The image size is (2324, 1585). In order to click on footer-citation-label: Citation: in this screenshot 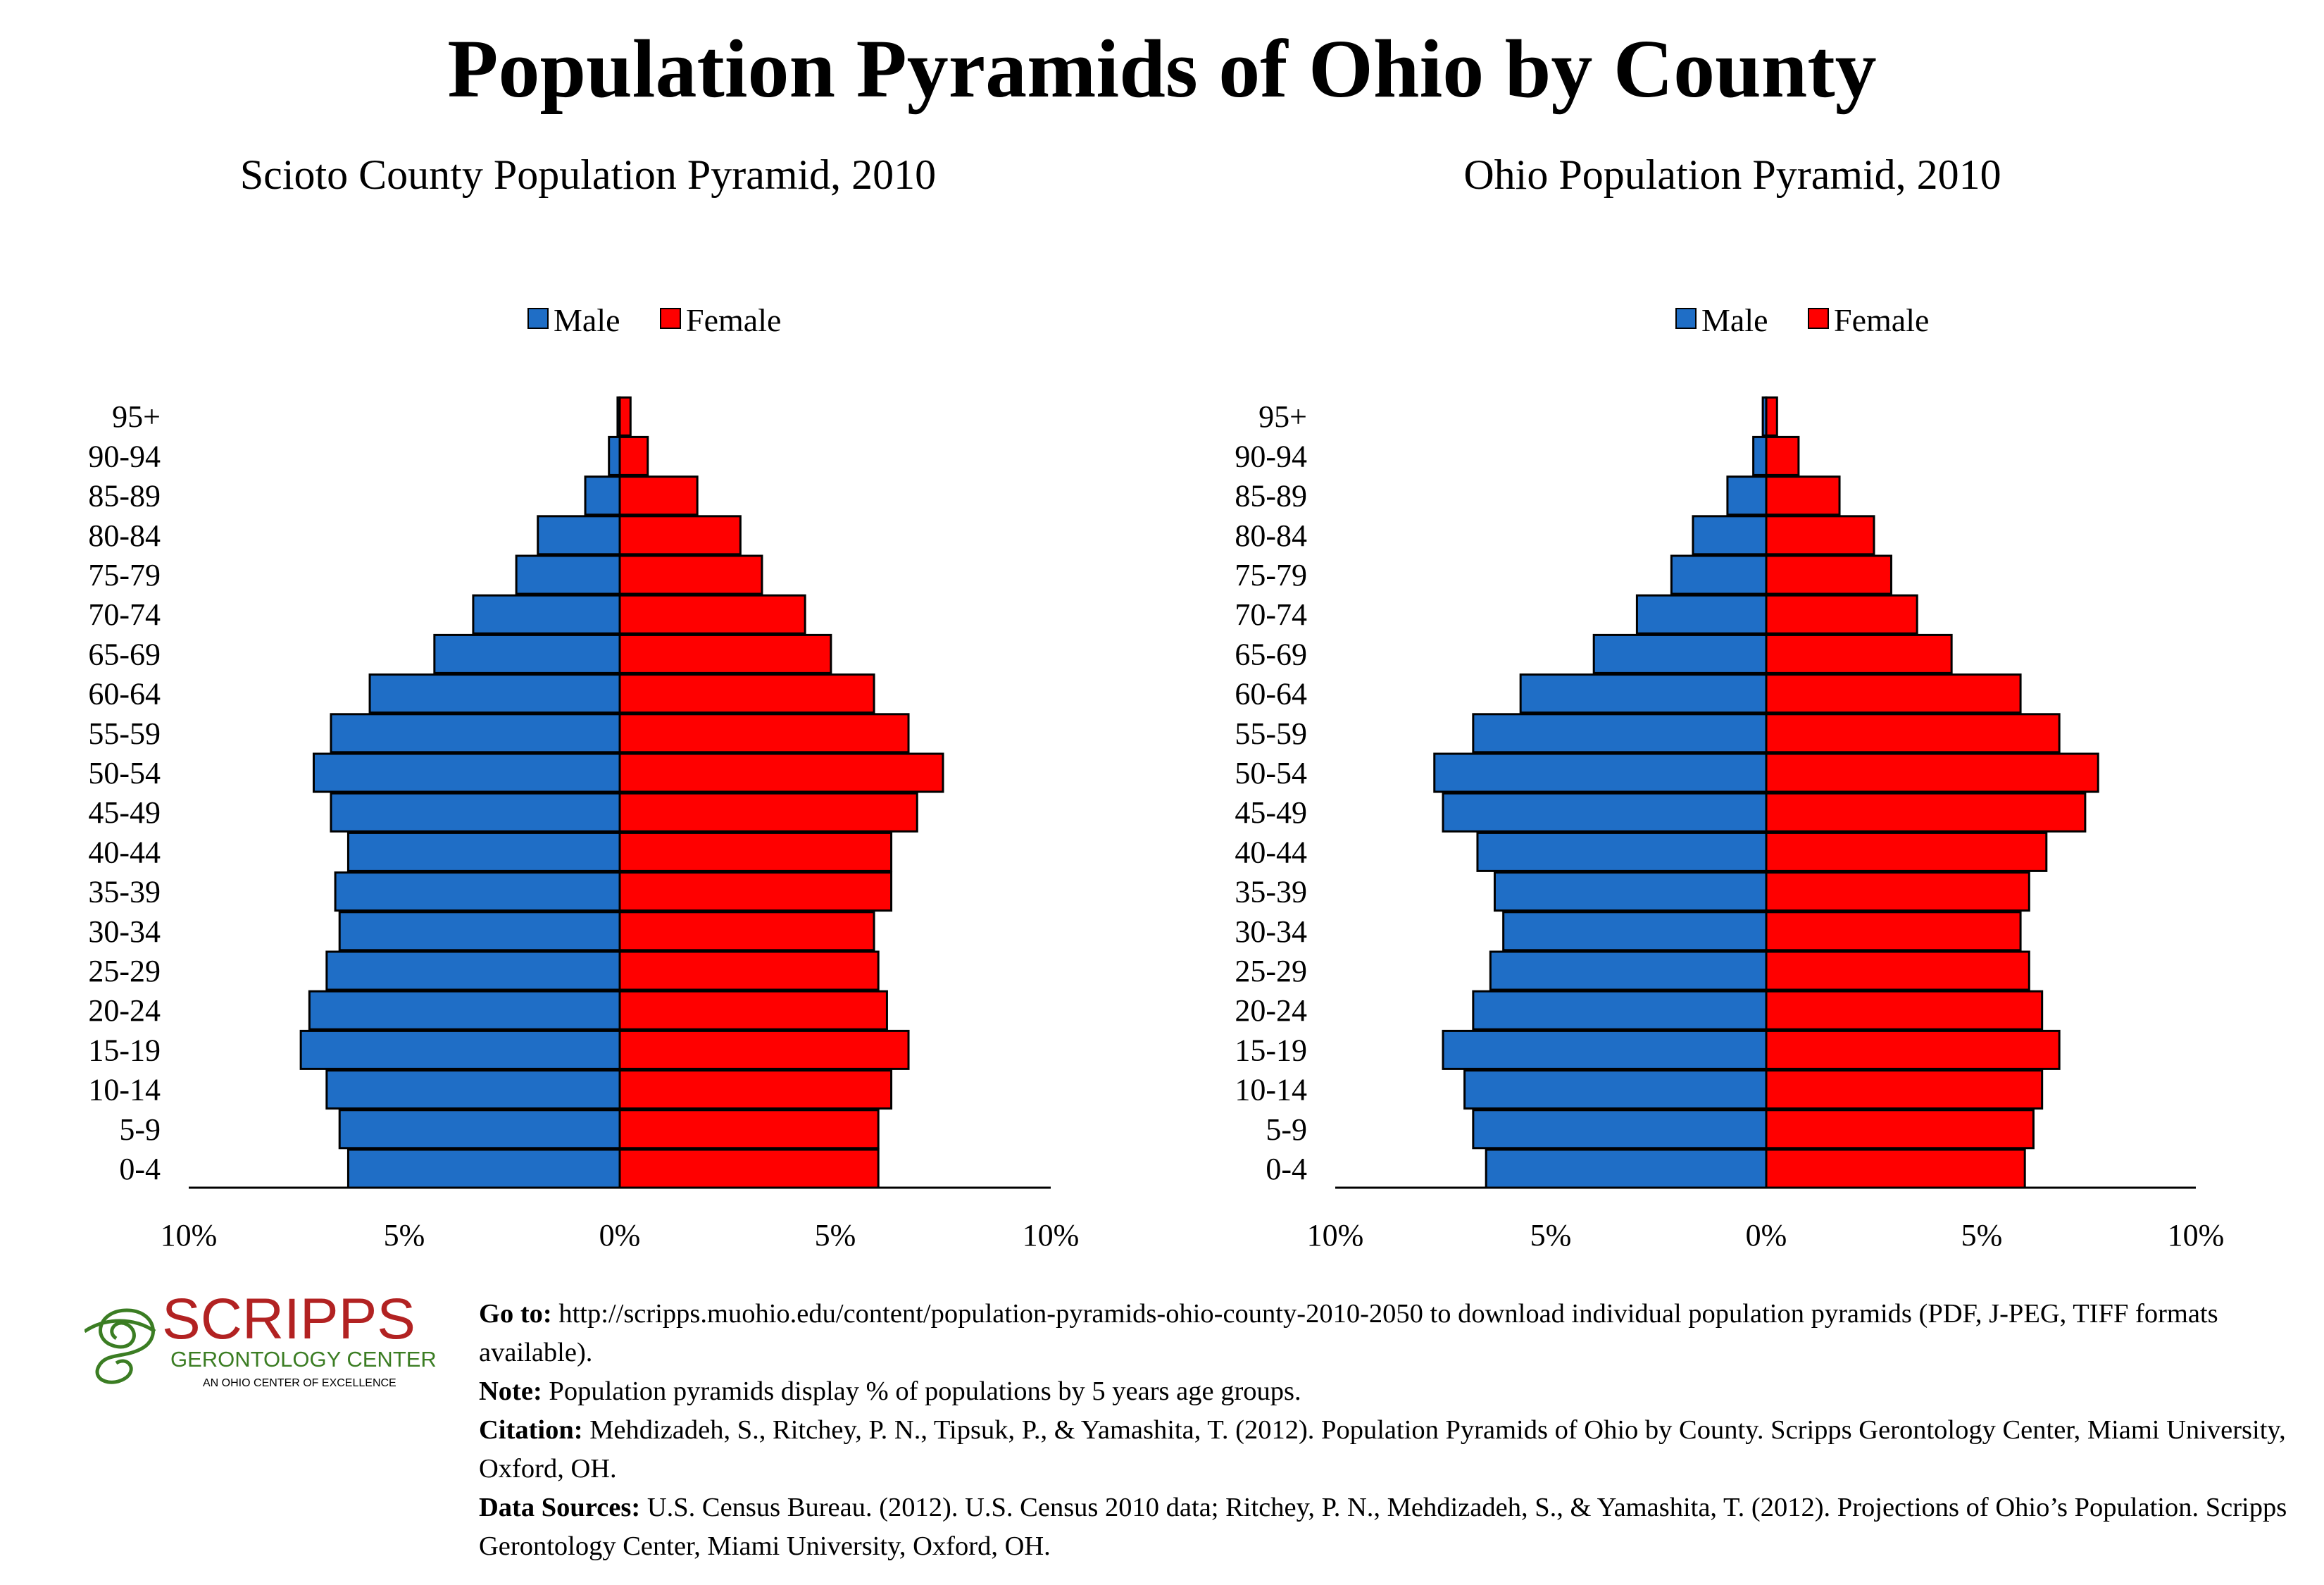, I will do `click(531, 1430)`.